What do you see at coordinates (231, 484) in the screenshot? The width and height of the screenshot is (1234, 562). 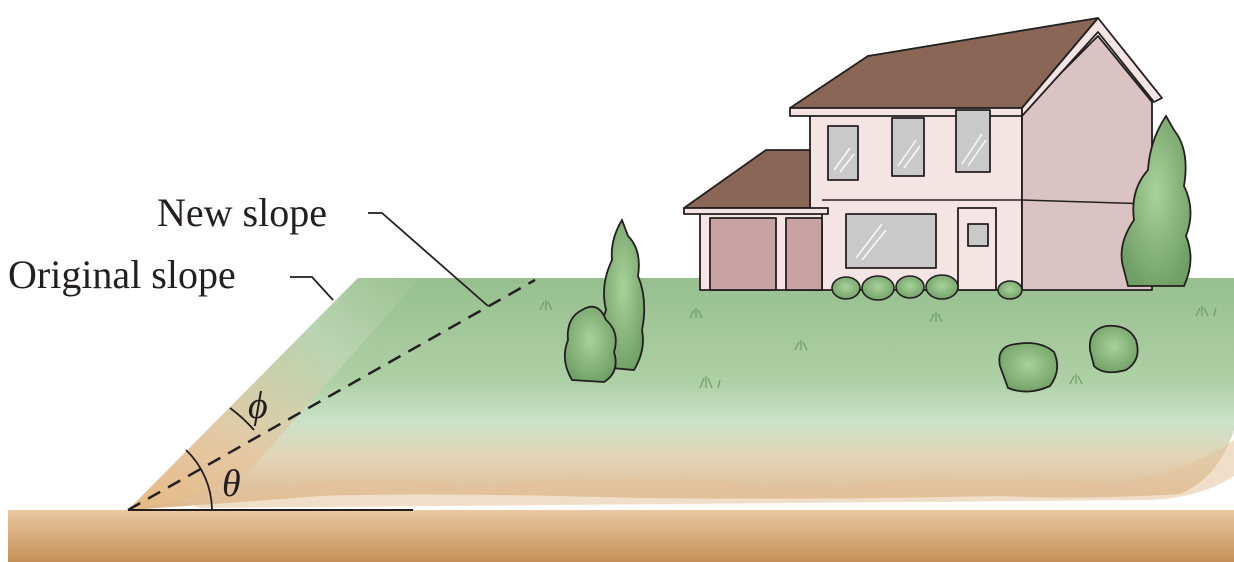 I see `theta-label: θ` at bounding box center [231, 484].